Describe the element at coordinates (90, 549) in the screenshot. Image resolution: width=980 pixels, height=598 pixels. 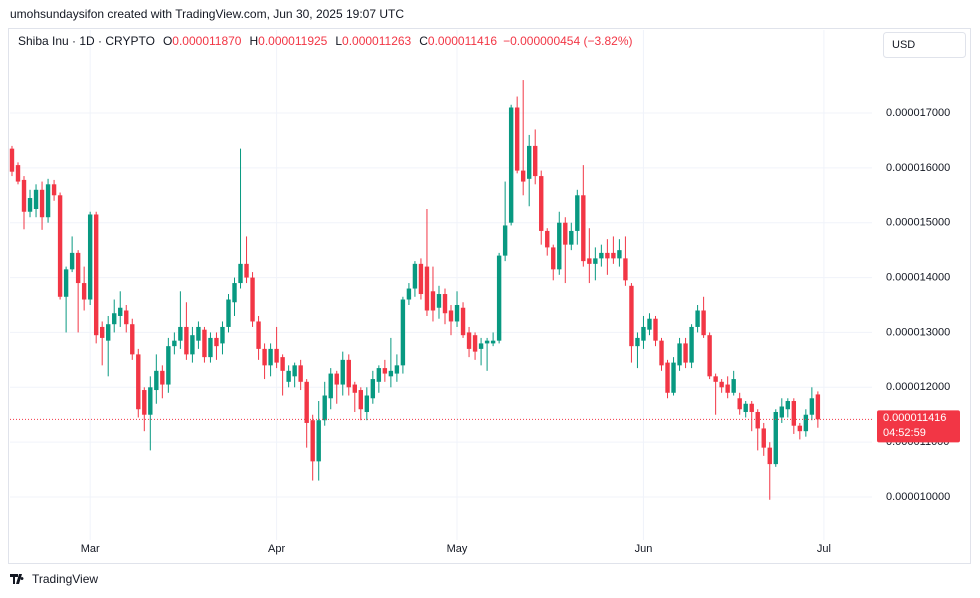
I see `x-tick-label: Mar` at that location.